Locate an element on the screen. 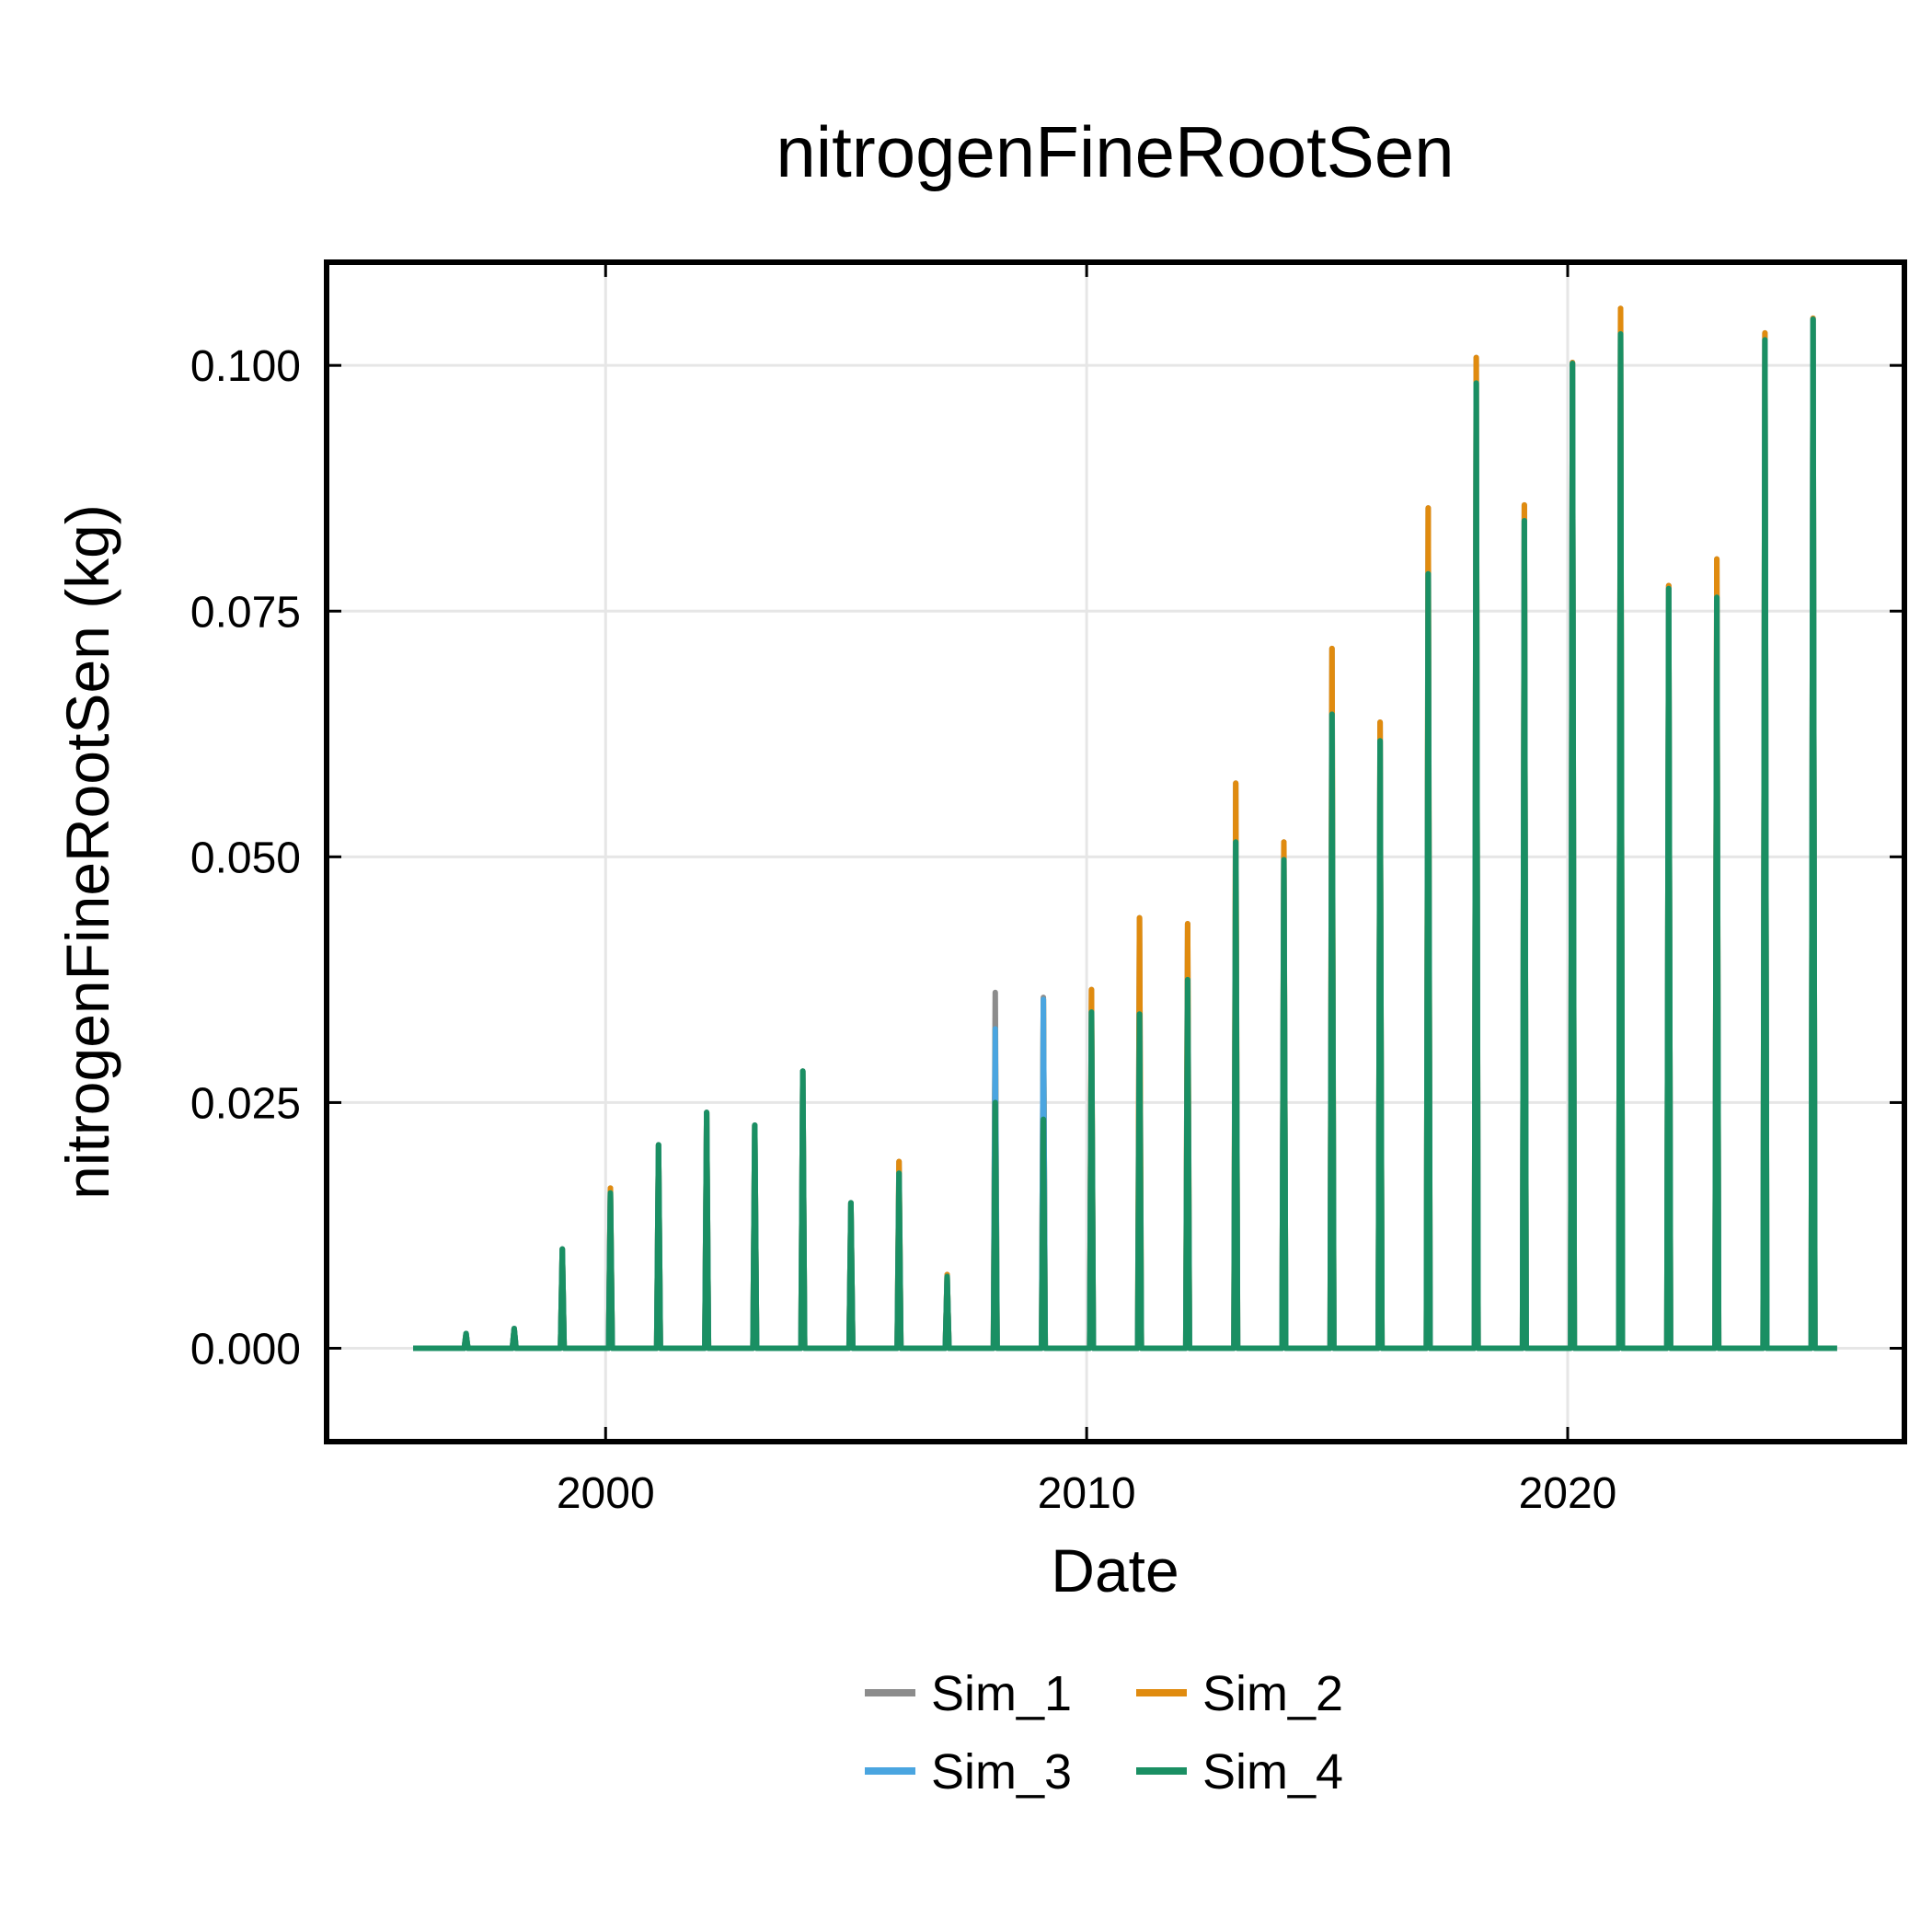  y-tick-label: 0.025 is located at coordinates (245, 1103).